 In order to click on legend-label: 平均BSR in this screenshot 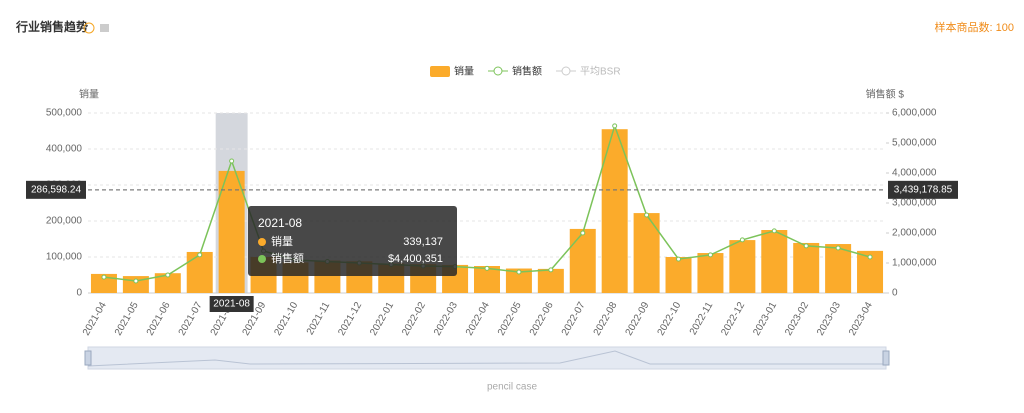, I will do `click(600, 72)`.